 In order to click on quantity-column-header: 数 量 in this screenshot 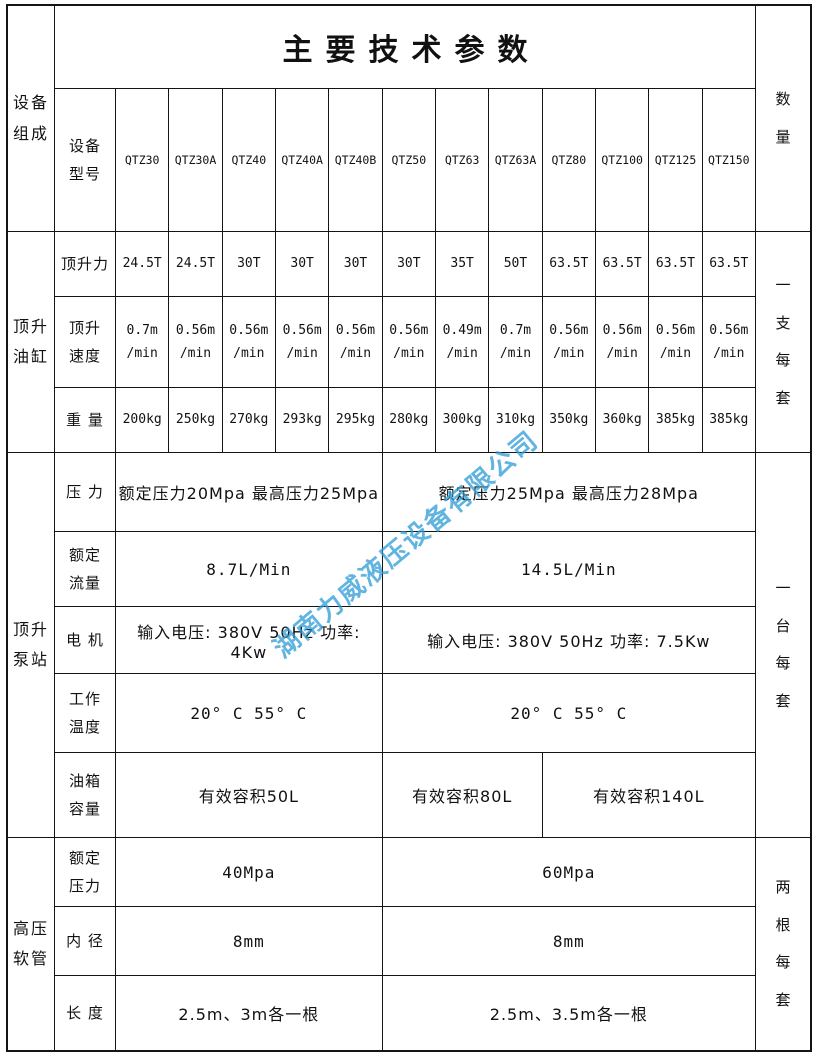, I will do `click(782, 118)`.